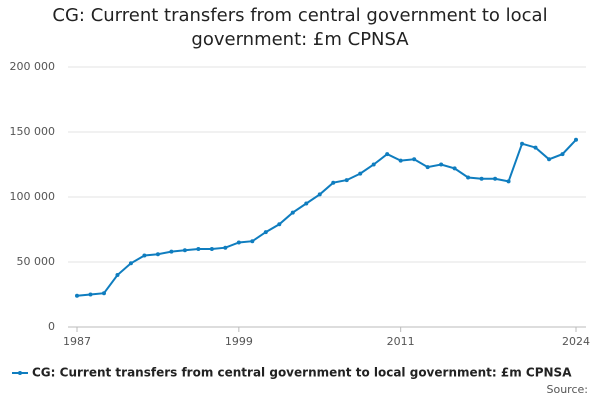 This screenshot has height=400, width=600. Describe the element at coordinates (33, 66) in the screenshot. I see `y-tick-label: 200 000` at that location.